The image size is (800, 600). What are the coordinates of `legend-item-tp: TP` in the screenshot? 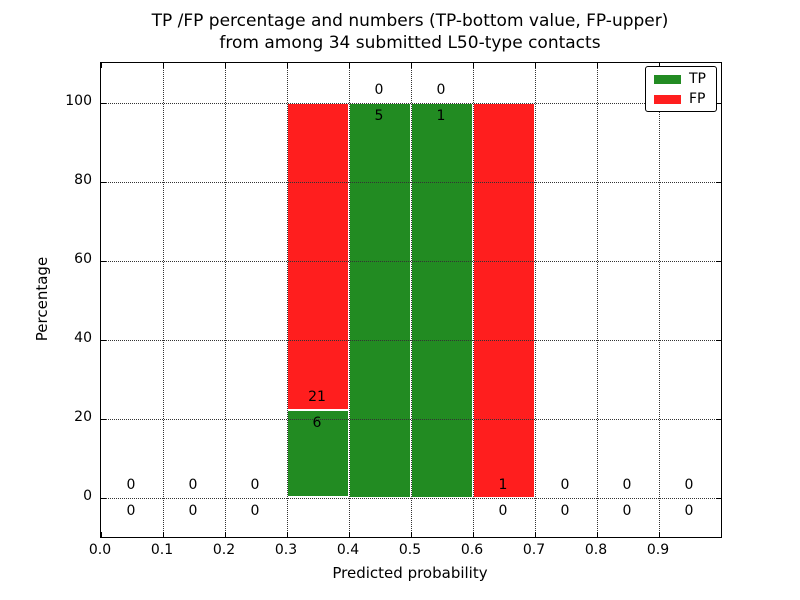 It's located at (681, 79).